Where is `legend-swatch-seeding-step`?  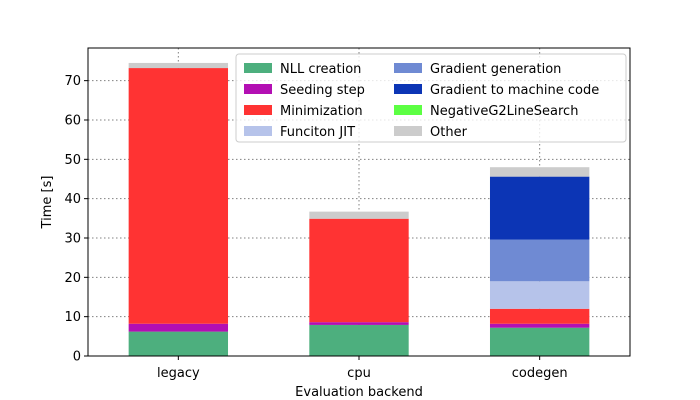
legend-swatch-seeding-step is located at coordinates (258, 89).